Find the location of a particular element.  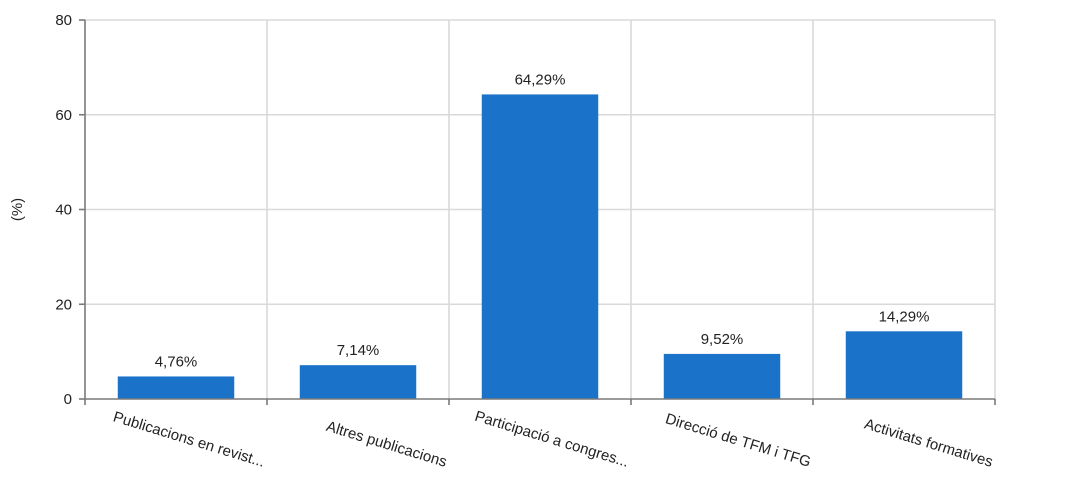

y-tick-label: 40 is located at coordinates (63, 210).